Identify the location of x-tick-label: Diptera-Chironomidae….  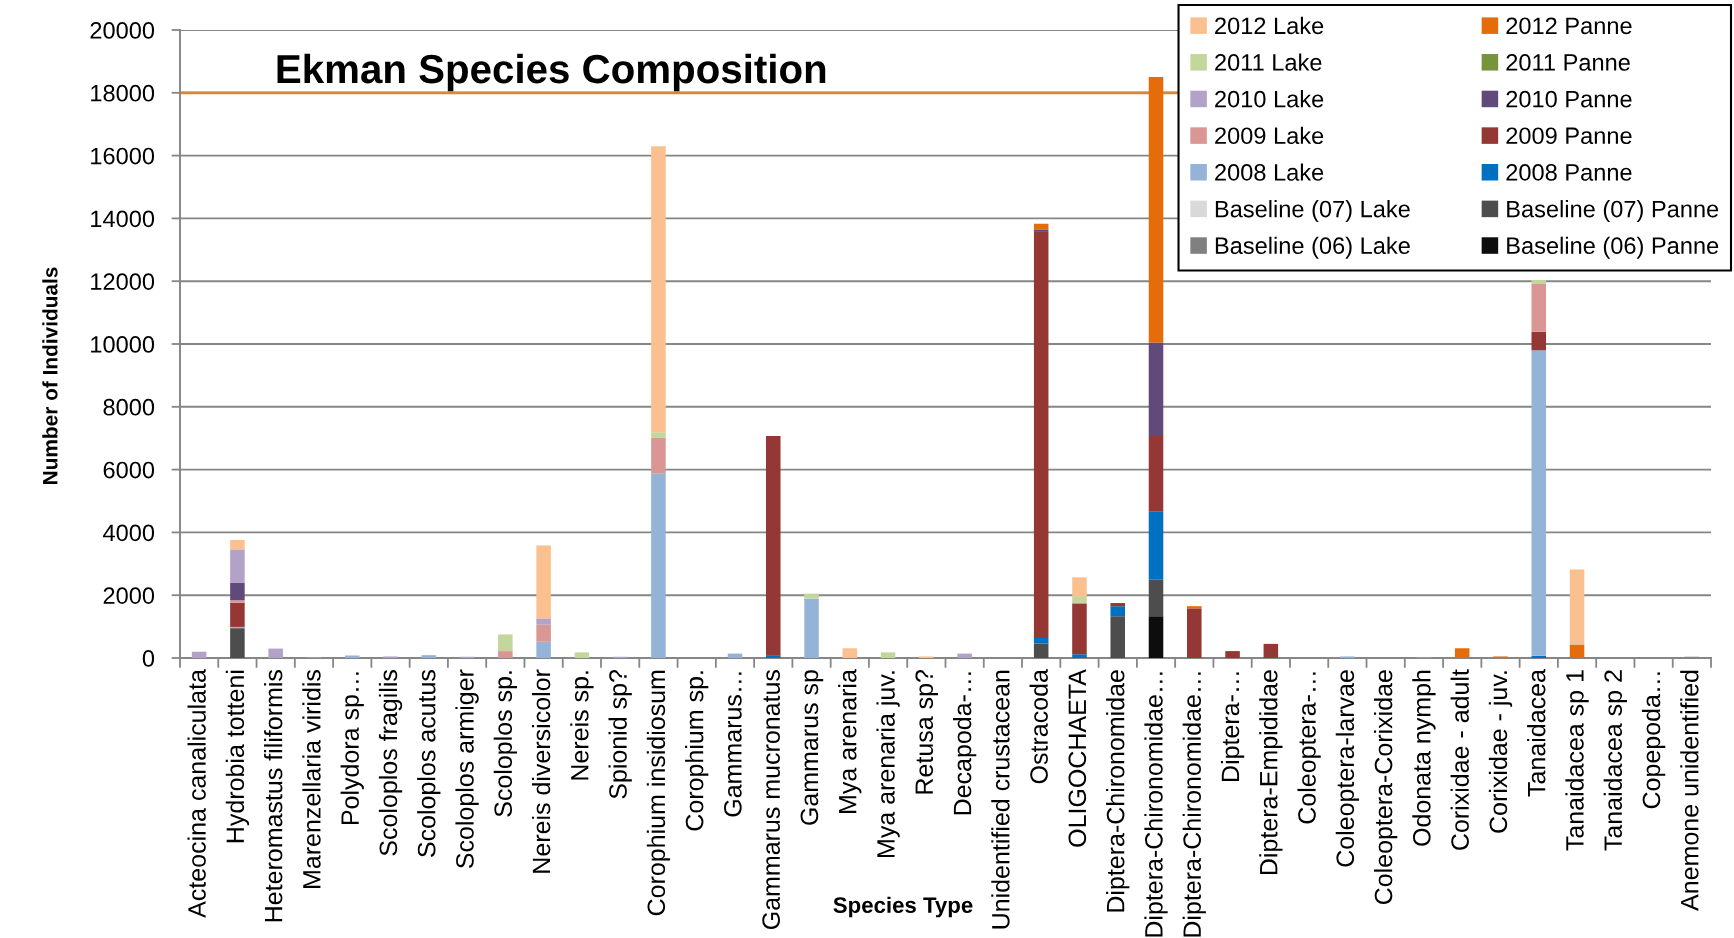
(1156, 804).